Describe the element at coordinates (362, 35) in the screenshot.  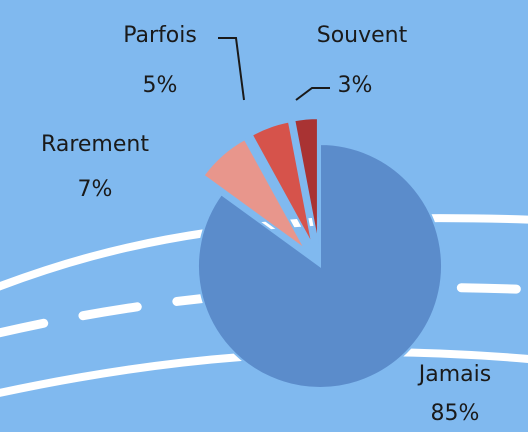
I see `slice-label: Souvent` at that location.